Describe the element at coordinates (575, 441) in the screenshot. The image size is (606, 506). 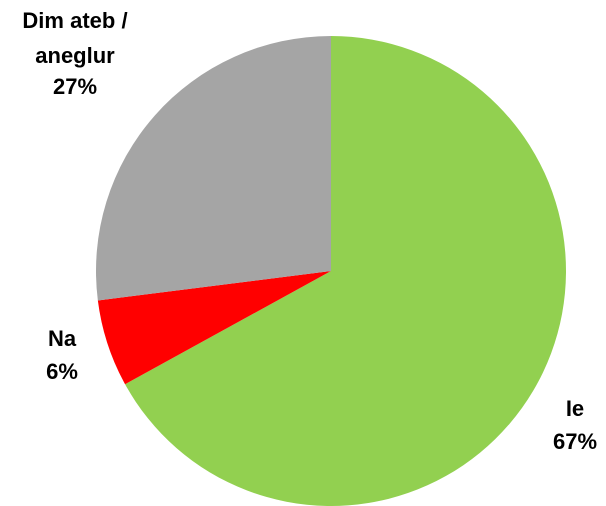
I see `value-label: 67%` at that location.